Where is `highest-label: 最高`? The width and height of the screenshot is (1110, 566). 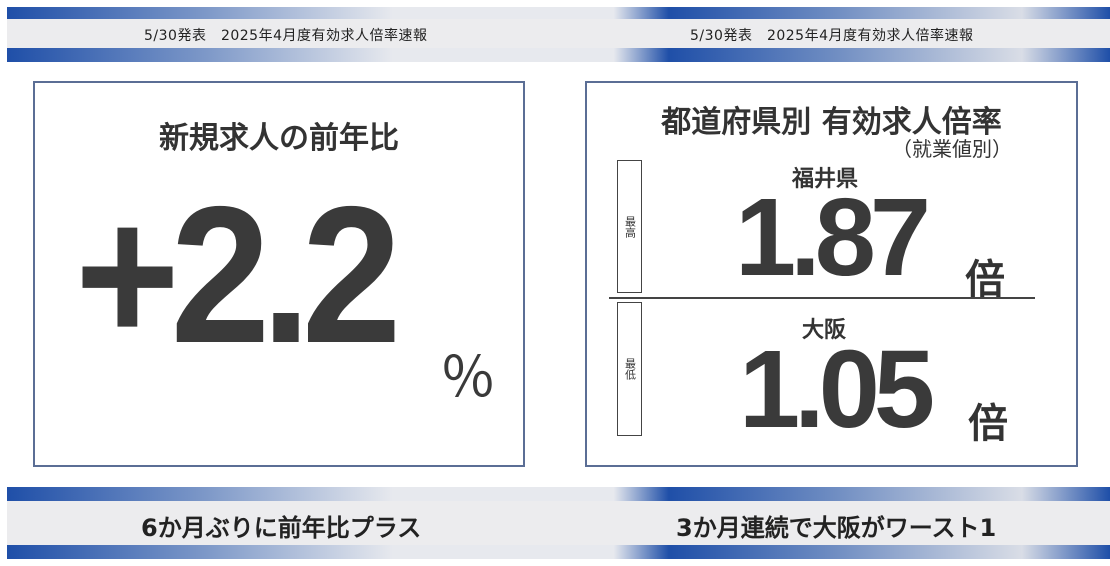 highest-label: 最高 is located at coordinates (630, 226).